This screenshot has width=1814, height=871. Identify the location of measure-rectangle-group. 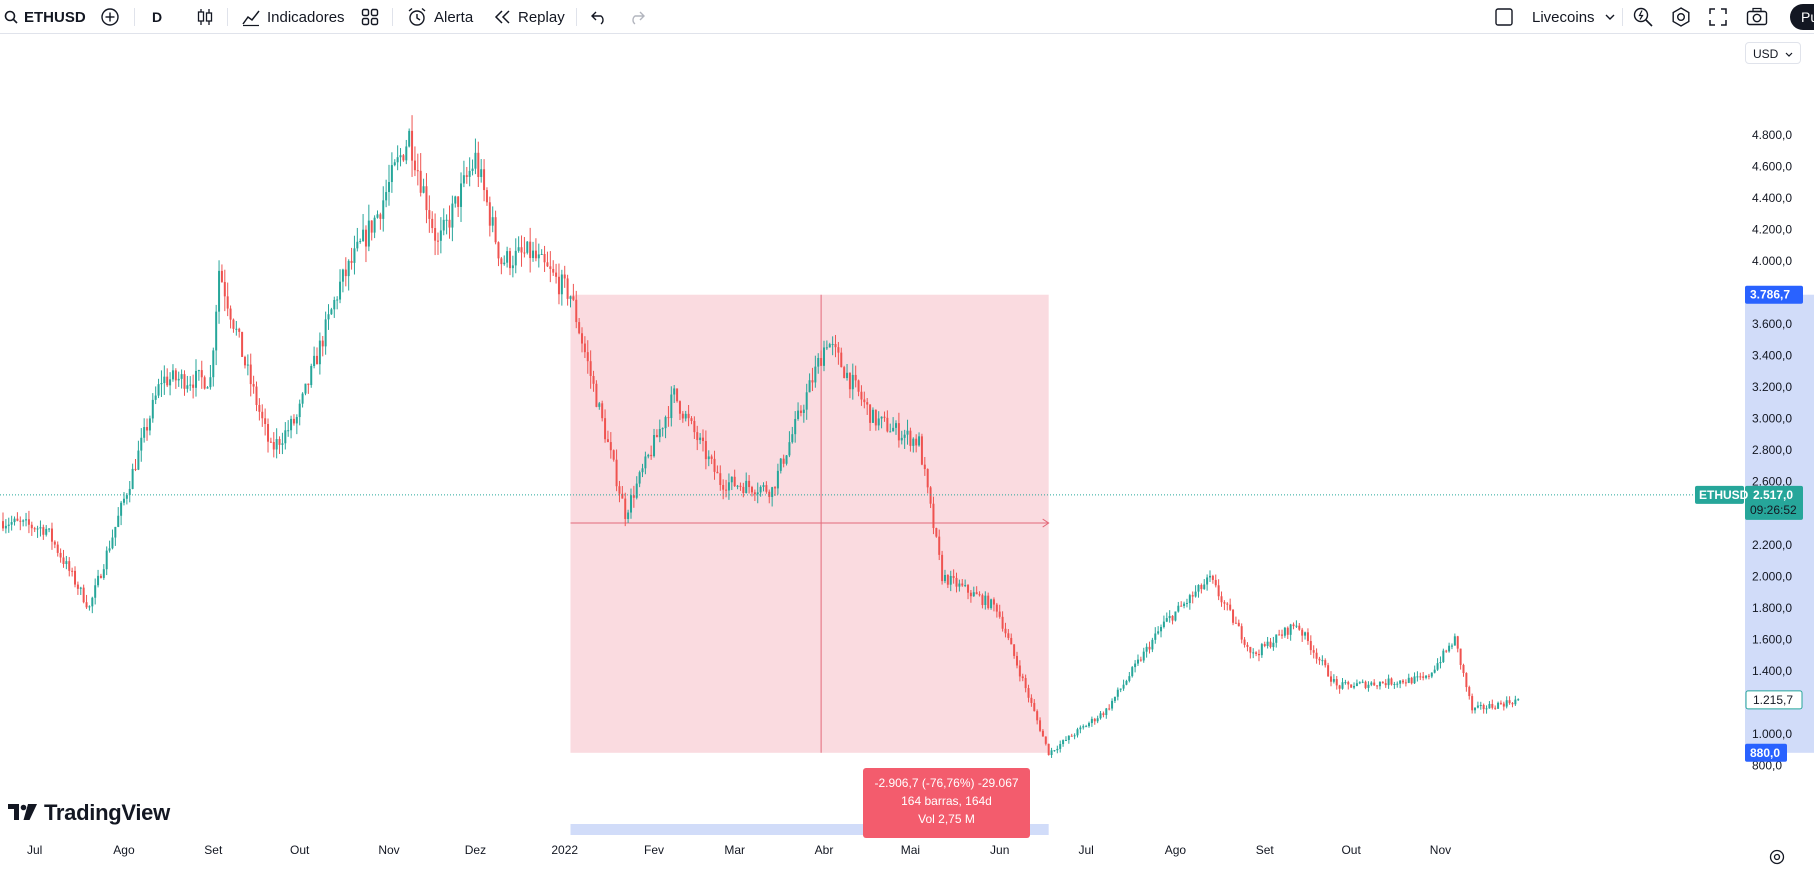
(810, 523).